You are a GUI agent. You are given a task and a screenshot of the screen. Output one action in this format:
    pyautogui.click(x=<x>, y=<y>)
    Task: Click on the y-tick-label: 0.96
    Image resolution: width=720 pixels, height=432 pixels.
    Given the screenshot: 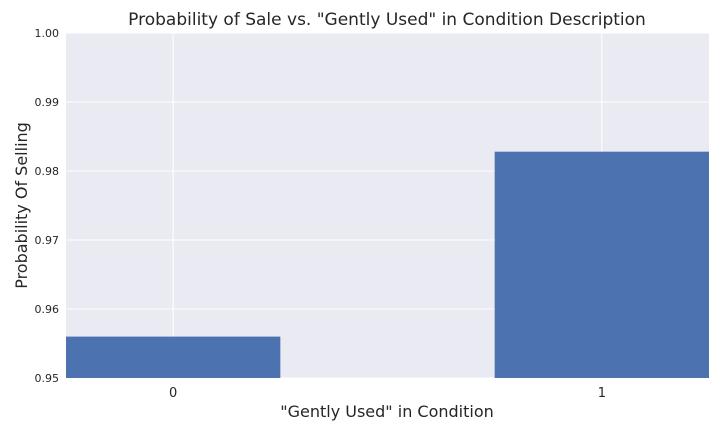 What is the action you would take?
    pyautogui.click(x=47, y=309)
    